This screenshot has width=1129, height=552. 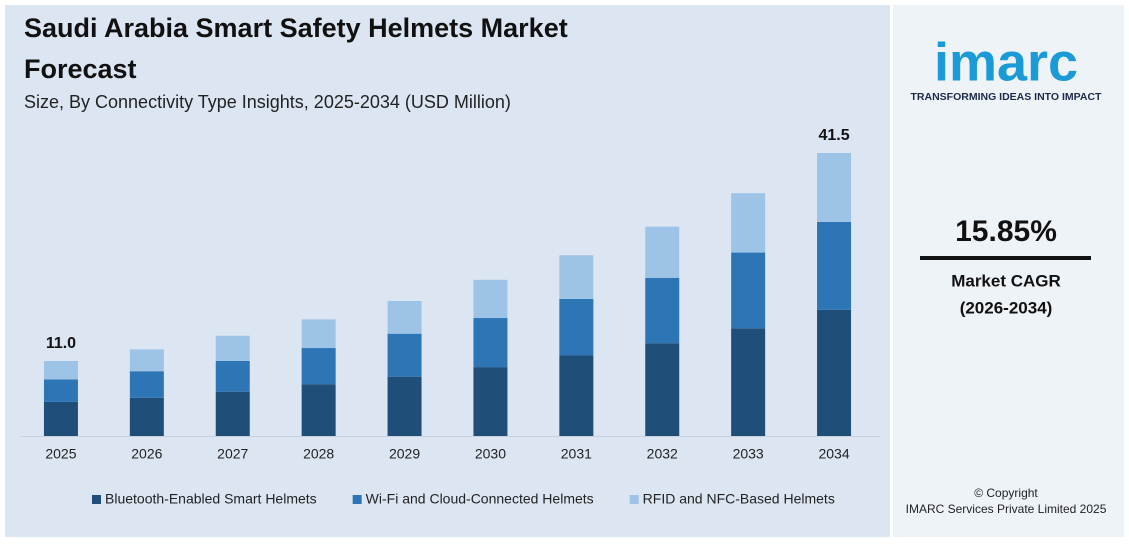 I want to click on title-line: Saudi Arabia Smart Safety Helmets Market, so click(x=296, y=28).